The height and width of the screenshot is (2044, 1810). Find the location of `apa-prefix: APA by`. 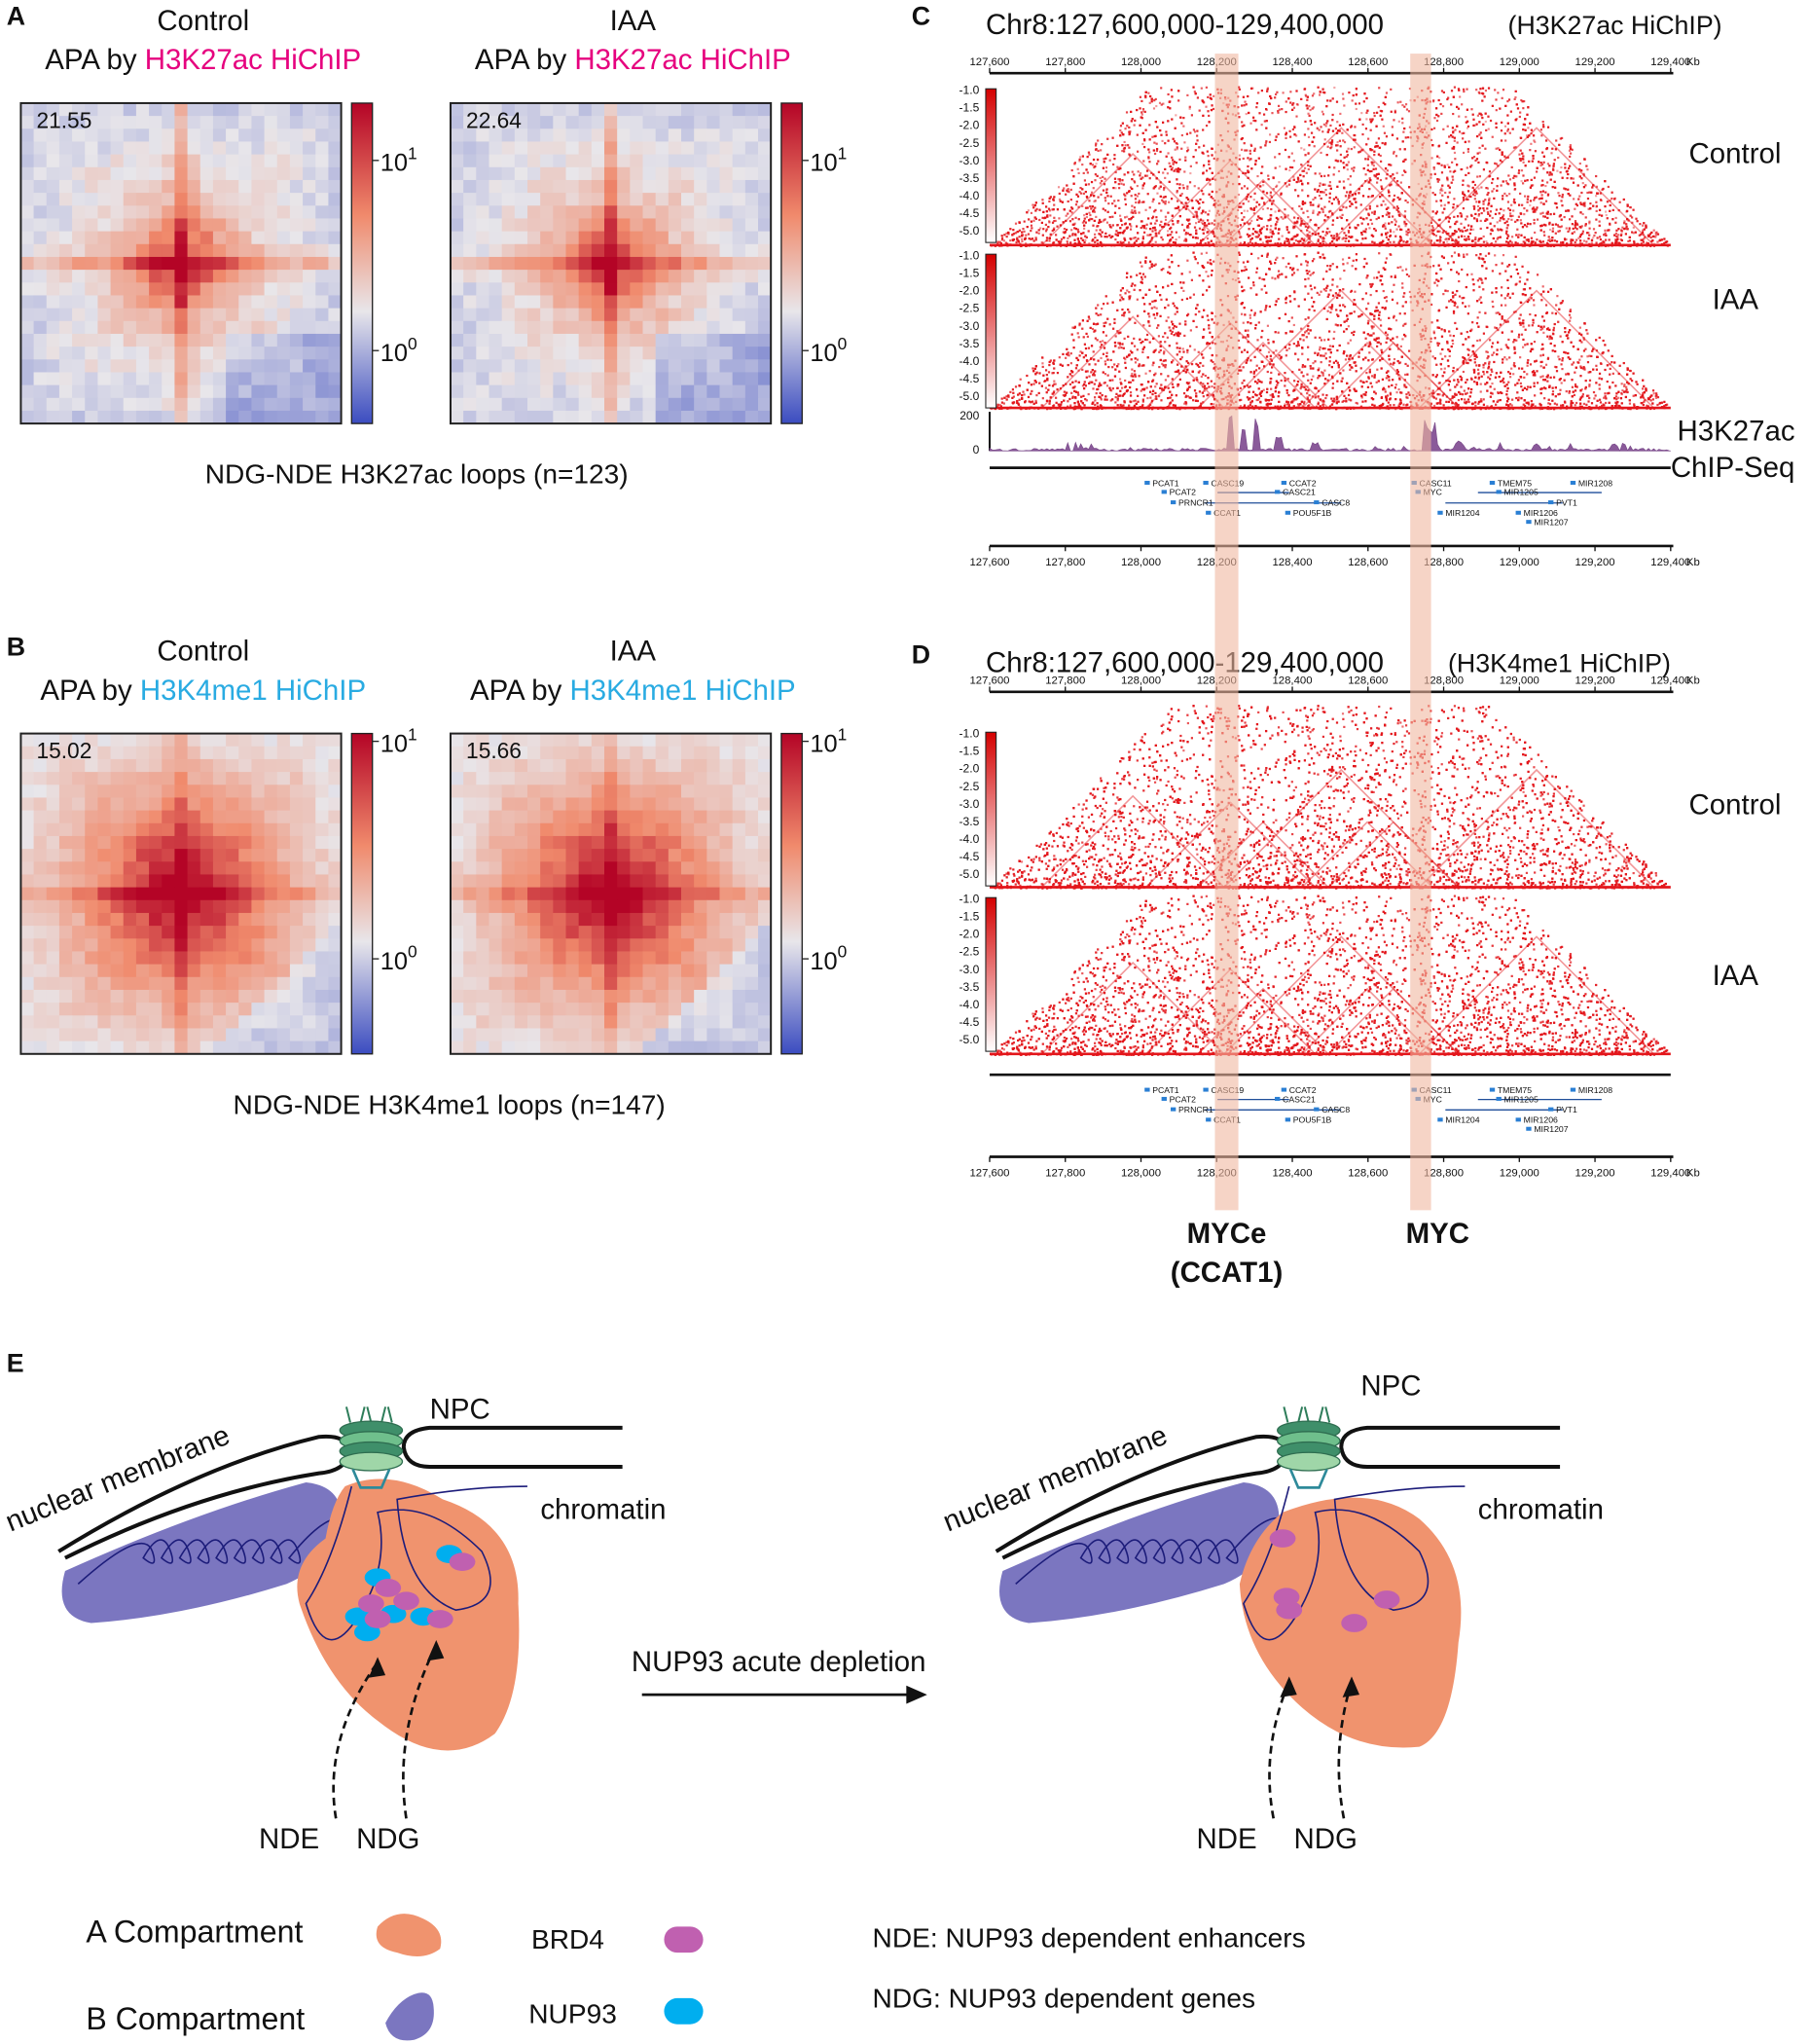

apa-prefix: APA by is located at coordinates (90, 691).